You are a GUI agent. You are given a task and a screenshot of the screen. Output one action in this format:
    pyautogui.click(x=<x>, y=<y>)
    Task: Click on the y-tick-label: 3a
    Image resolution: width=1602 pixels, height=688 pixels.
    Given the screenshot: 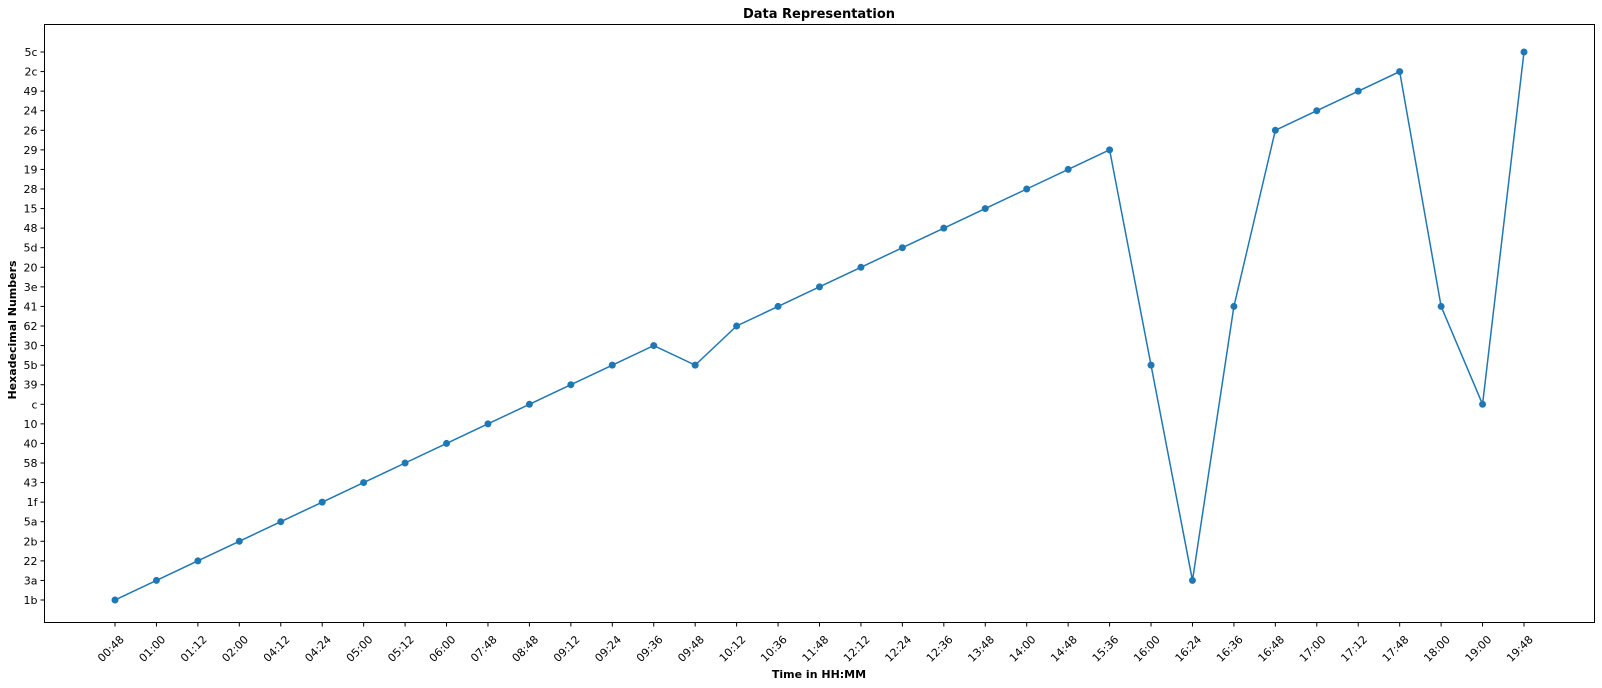 What is the action you would take?
    pyautogui.click(x=31, y=580)
    